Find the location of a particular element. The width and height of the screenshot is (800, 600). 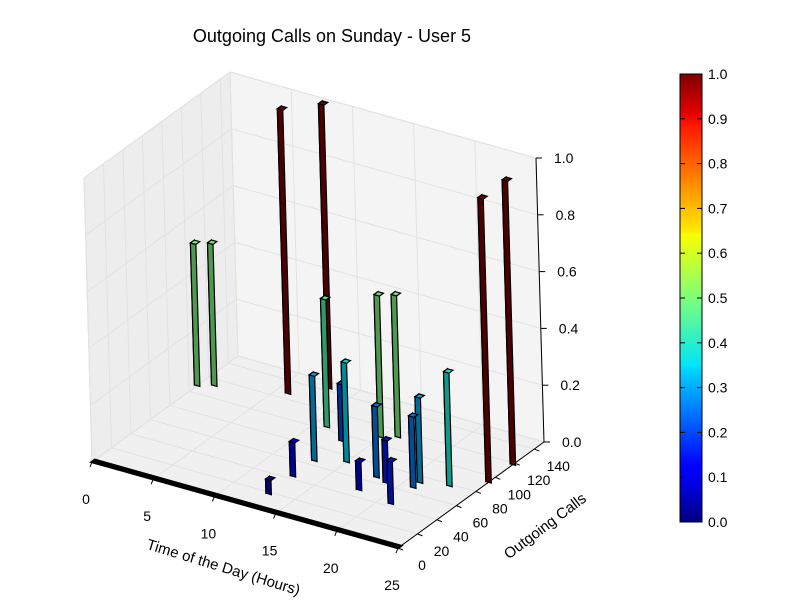

colorbar-tick-label: 0.4 is located at coordinates (718, 343).